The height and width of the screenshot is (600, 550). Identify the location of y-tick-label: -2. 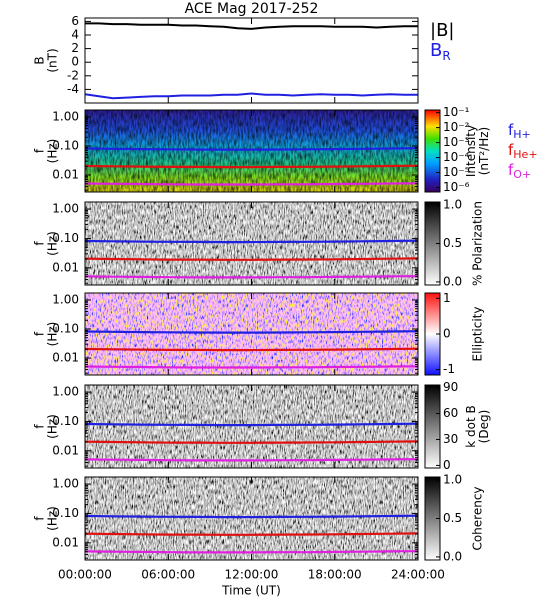
(73, 75).